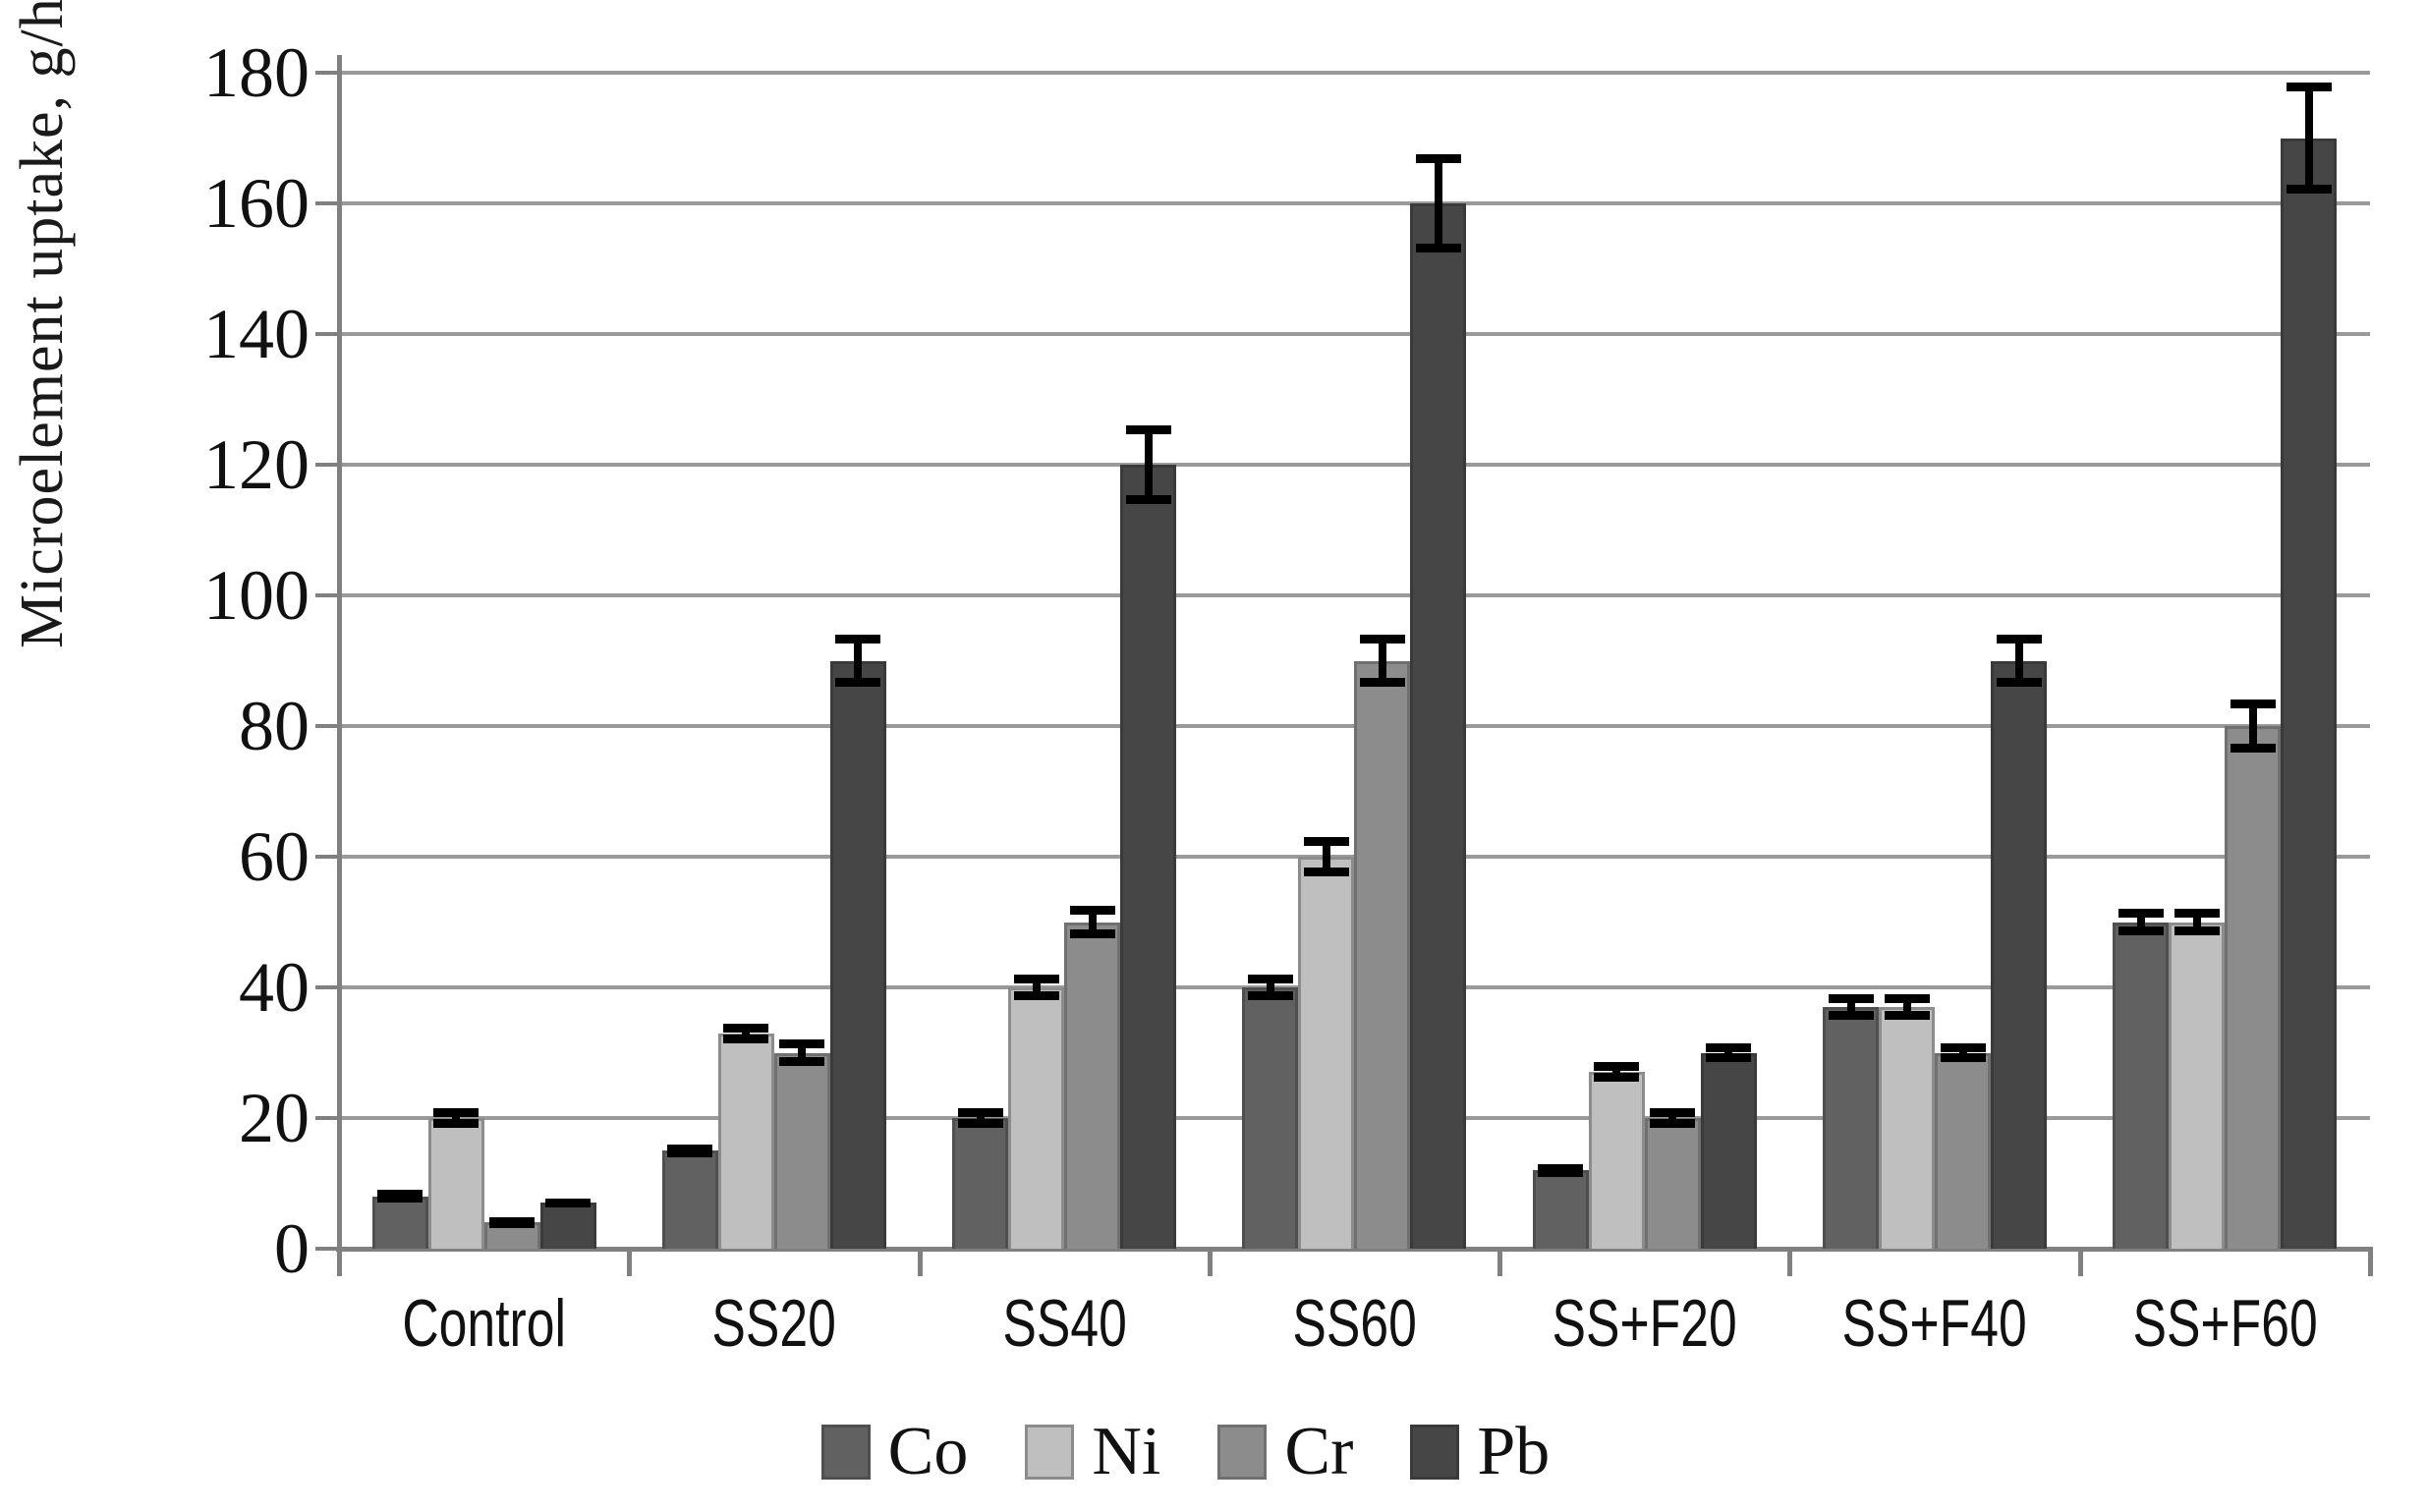 Image resolution: width=2428 pixels, height=1512 pixels. Describe the element at coordinates (774, 1323) in the screenshot. I see `x-axis-label: SS20` at that location.